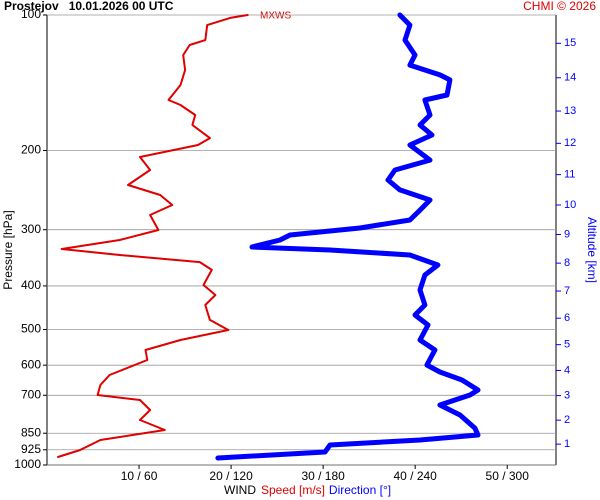 The height and width of the screenshot is (500, 600). What do you see at coordinates (570, 43) in the screenshot?
I see `y2-tick-label: 15` at bounding box center [570, 43].